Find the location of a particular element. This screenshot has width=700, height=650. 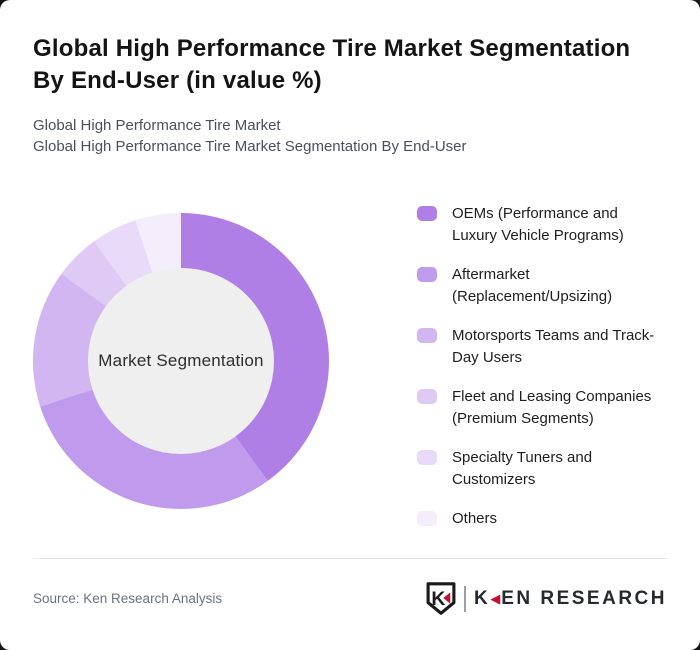

legend-label: Motorsports Teams and Track-Day Users is located at coordinates (553, 346).